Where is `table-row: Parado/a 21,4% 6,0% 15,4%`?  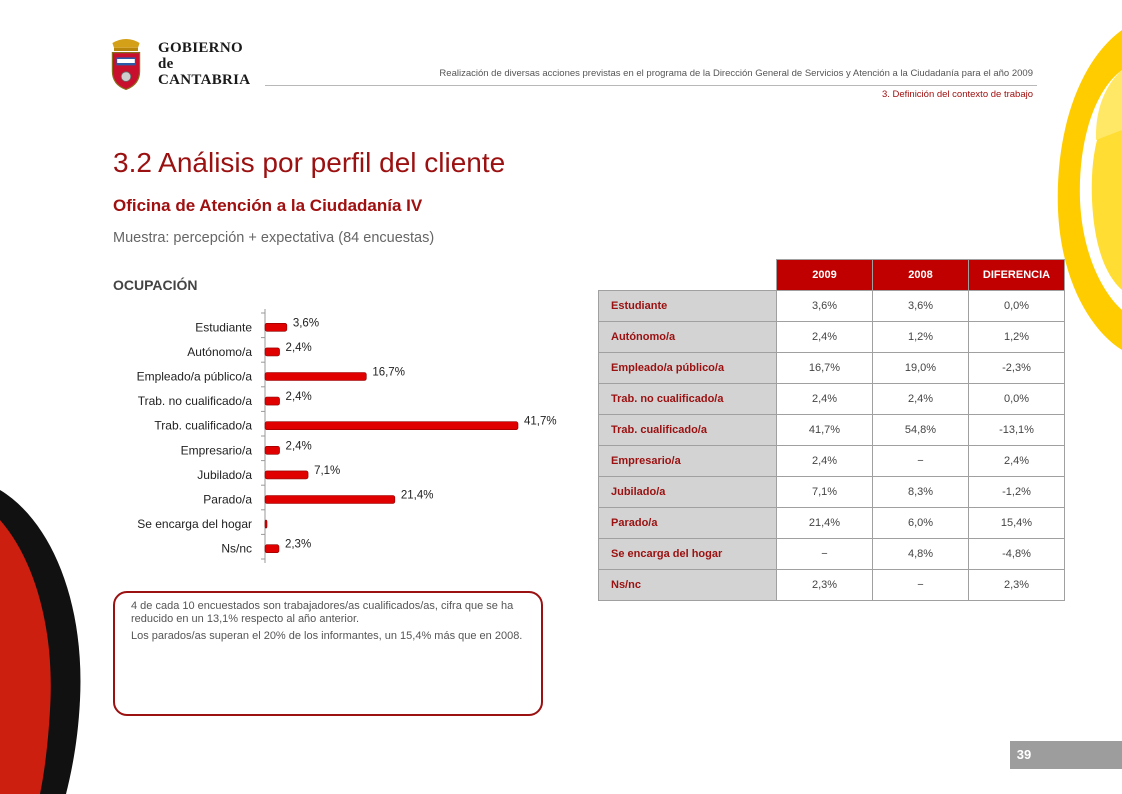 table-row: Parado/a 21,4% 6,0% 15,4% is located at coordinates (831, 523).